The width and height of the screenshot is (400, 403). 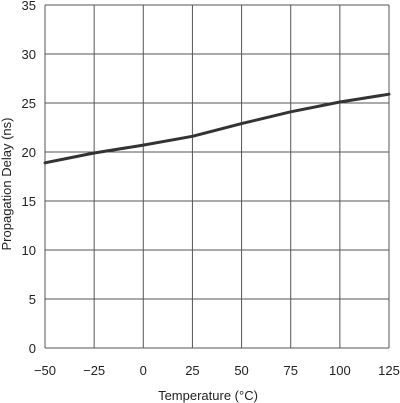 I want to click on y-tick-label: 25, so click(x=29, y=103).